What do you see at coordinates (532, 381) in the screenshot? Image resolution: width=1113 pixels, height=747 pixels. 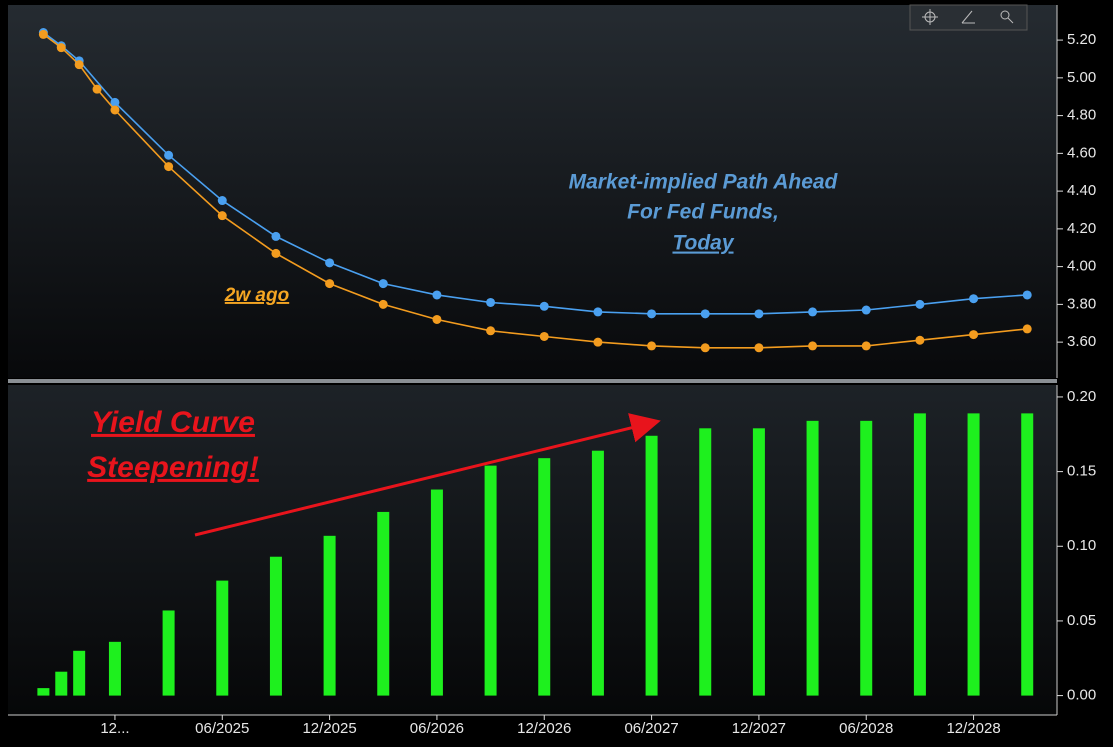 I see `panel-divider` at bounding box center [532, 381].